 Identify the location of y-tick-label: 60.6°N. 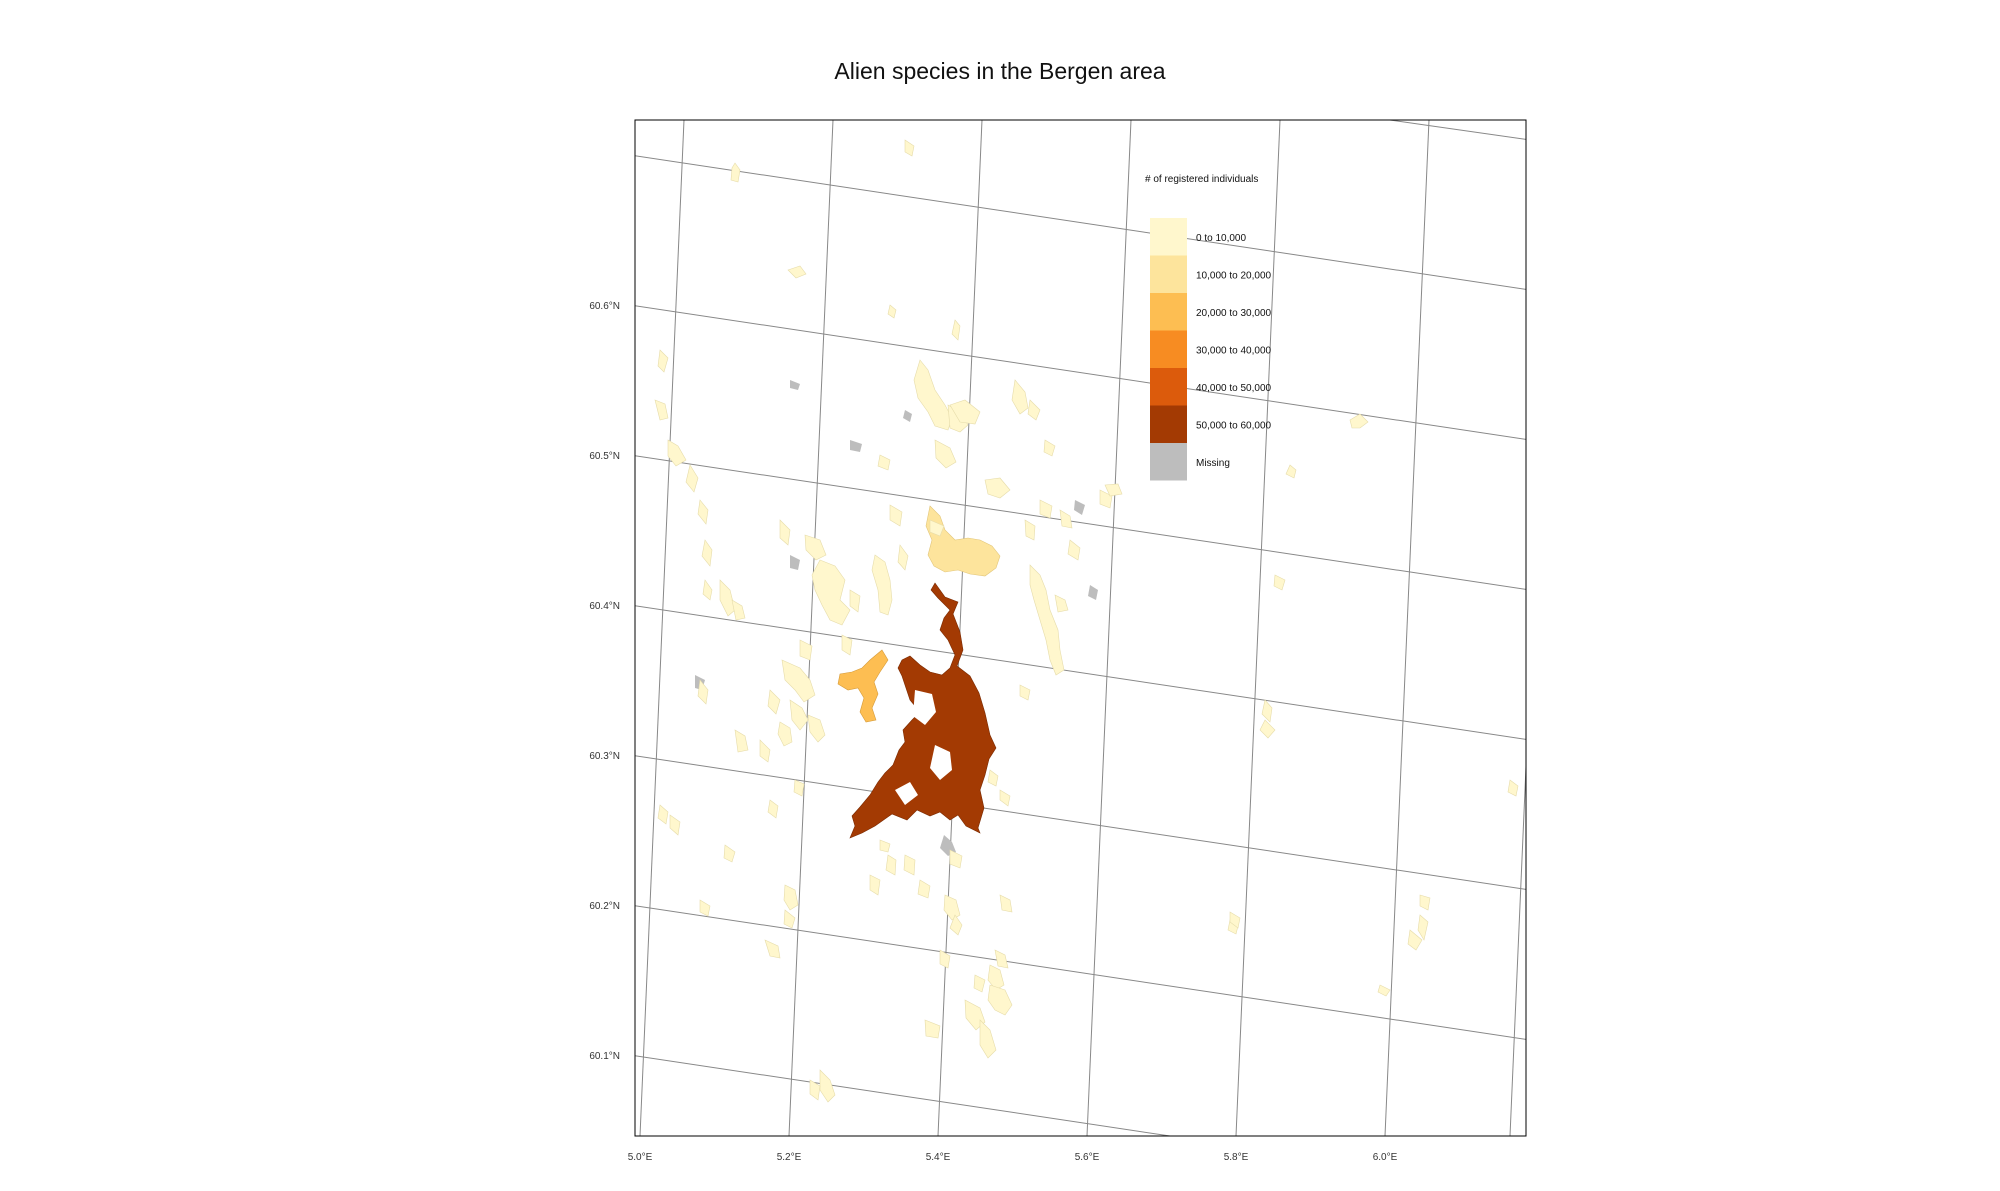
(604, 306).